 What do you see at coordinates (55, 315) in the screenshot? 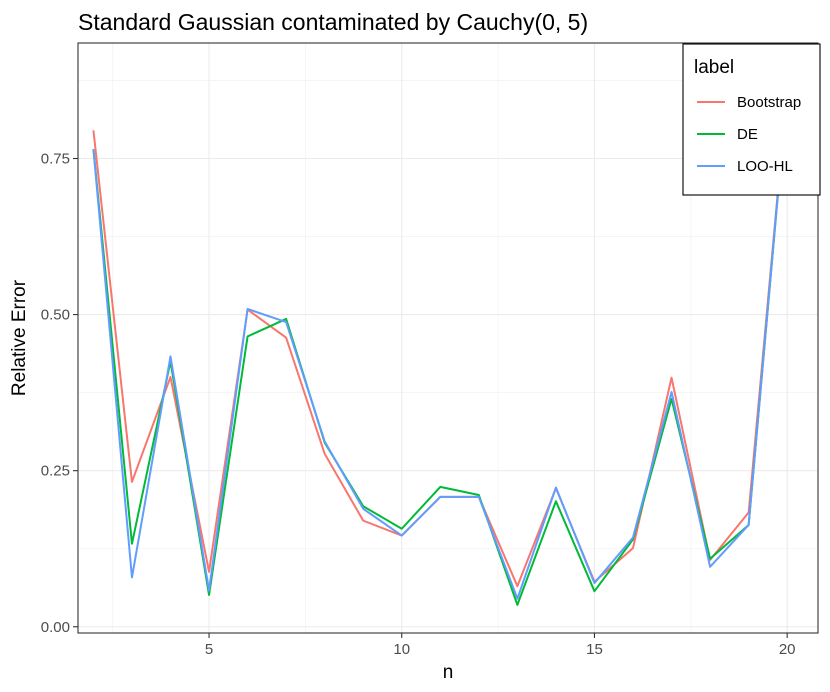
I see `y-tick-label: 0.50` at bounding box center [55, 315].